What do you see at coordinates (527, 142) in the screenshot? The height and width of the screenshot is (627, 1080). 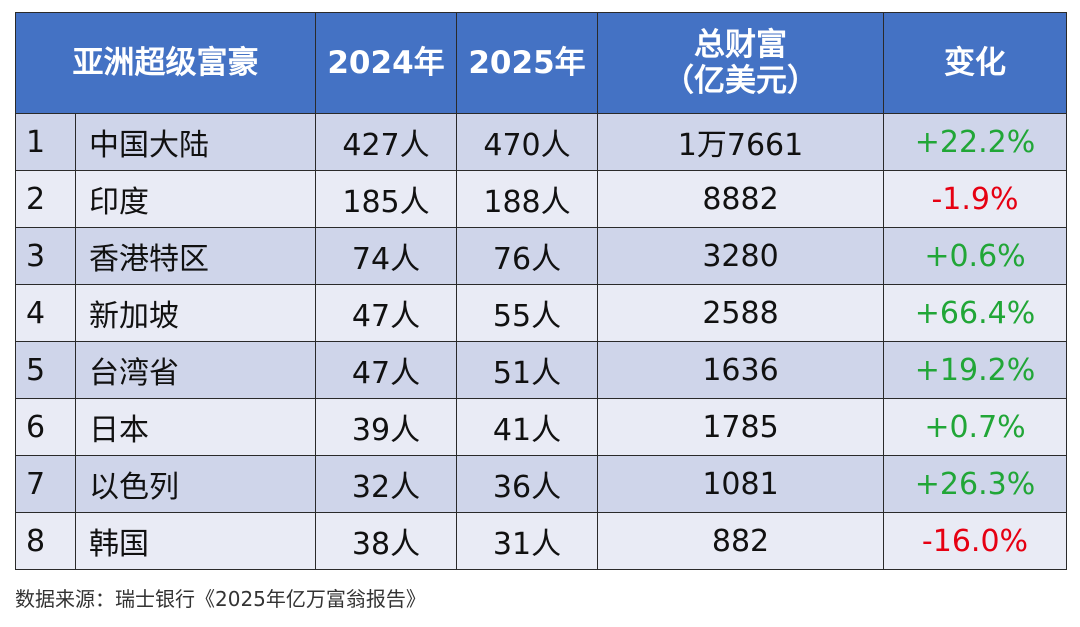 I see `count-2025-cell: 470人` at bounding box center [527, 142].